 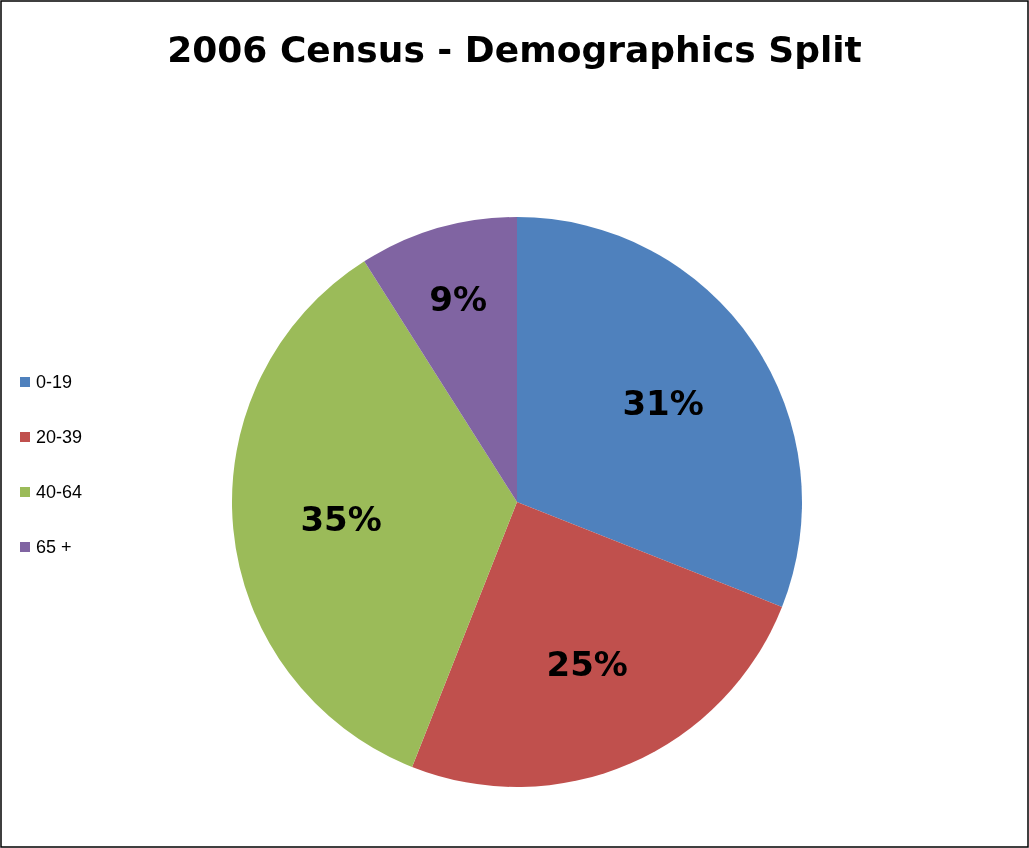 What do you see at coordinates (514, 49) in the screenshot?
I see `chart-title: 2006 Census - Demographics Split` at bounding box center [514, 49].